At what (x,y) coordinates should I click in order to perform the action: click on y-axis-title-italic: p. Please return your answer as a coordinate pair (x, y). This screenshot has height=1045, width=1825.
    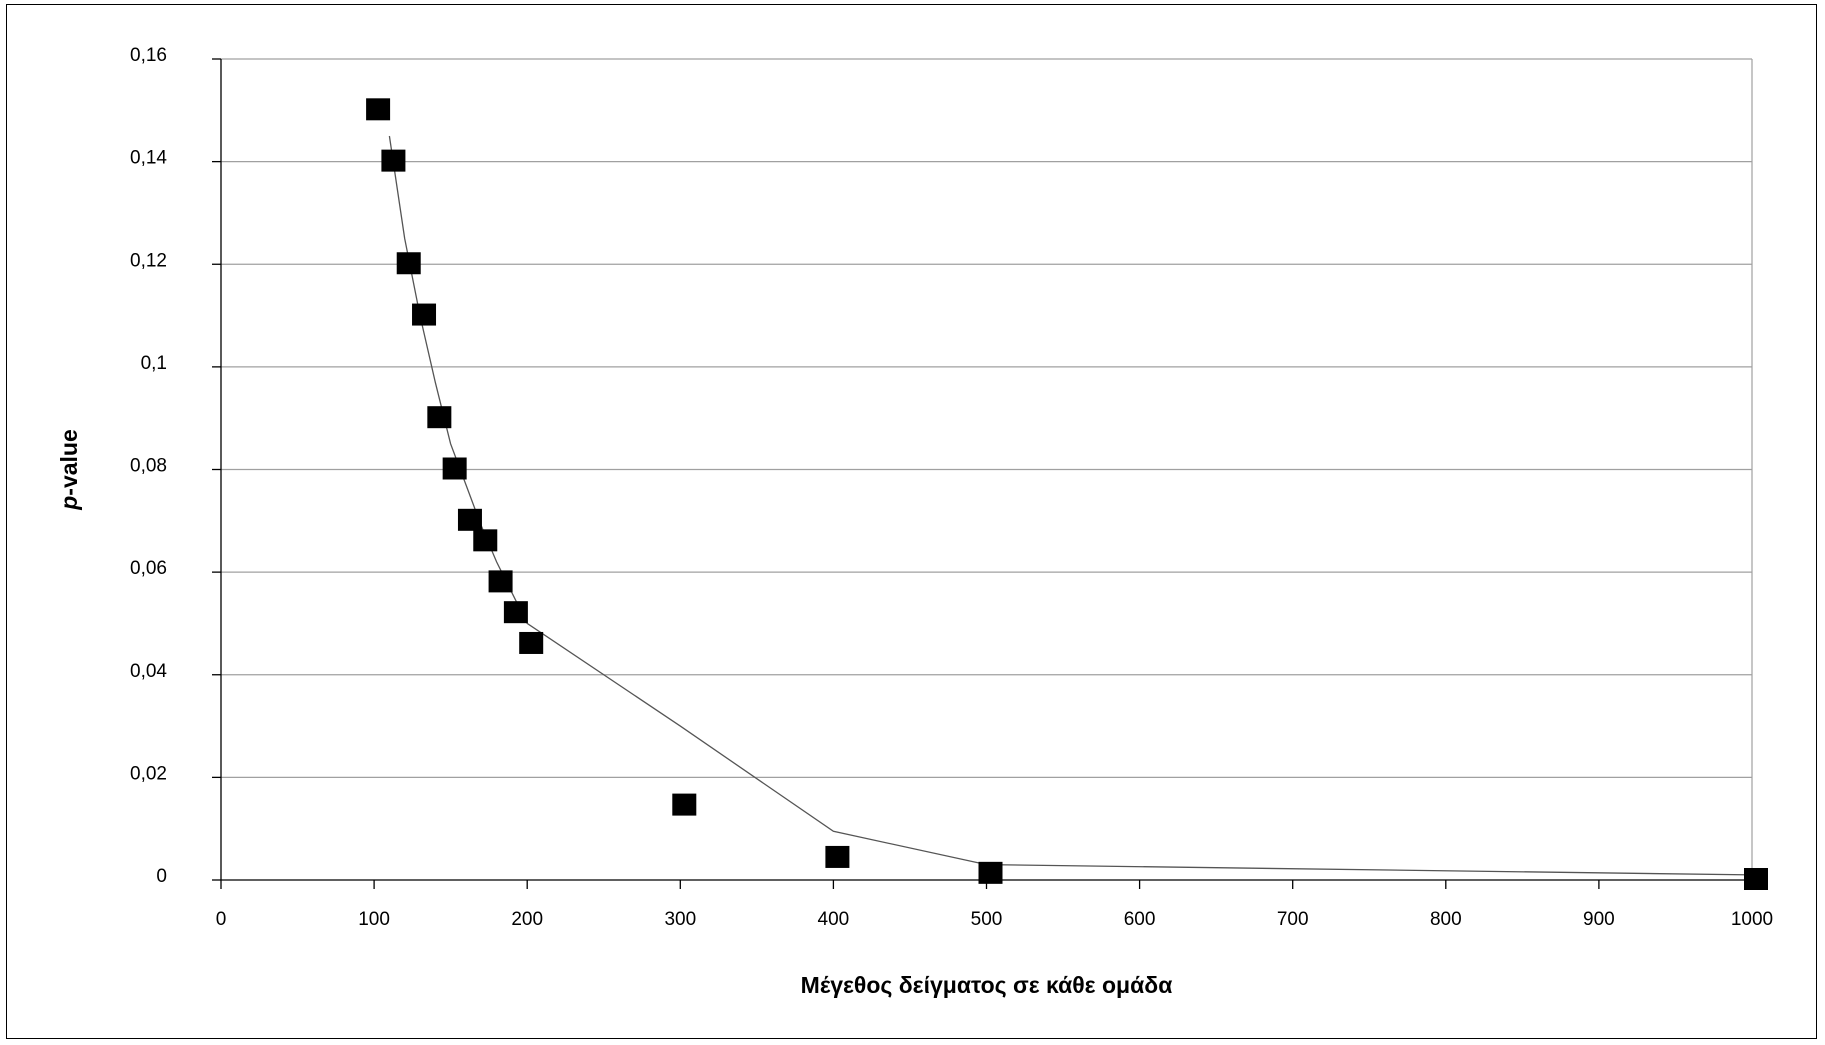
    Looking at the image, I should click on (69, 503).